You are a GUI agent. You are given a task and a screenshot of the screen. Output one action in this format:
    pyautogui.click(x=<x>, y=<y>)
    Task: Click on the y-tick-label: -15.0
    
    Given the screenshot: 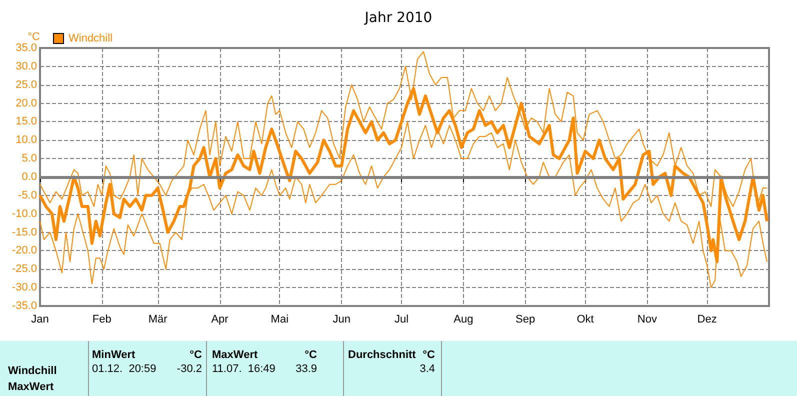 What is the action you would take?
    pyautogui.click(x=24, y=232)
    